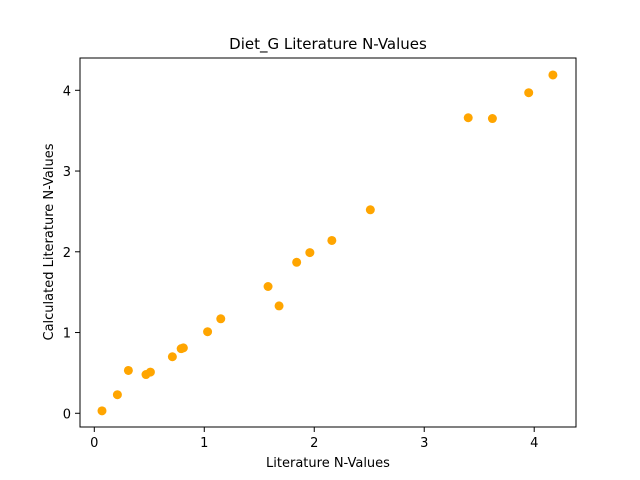  Describe the element at coordinates (49, 241) in the screenshot. I see `y-axis-label: Calculated Literature N-Values` at that location.